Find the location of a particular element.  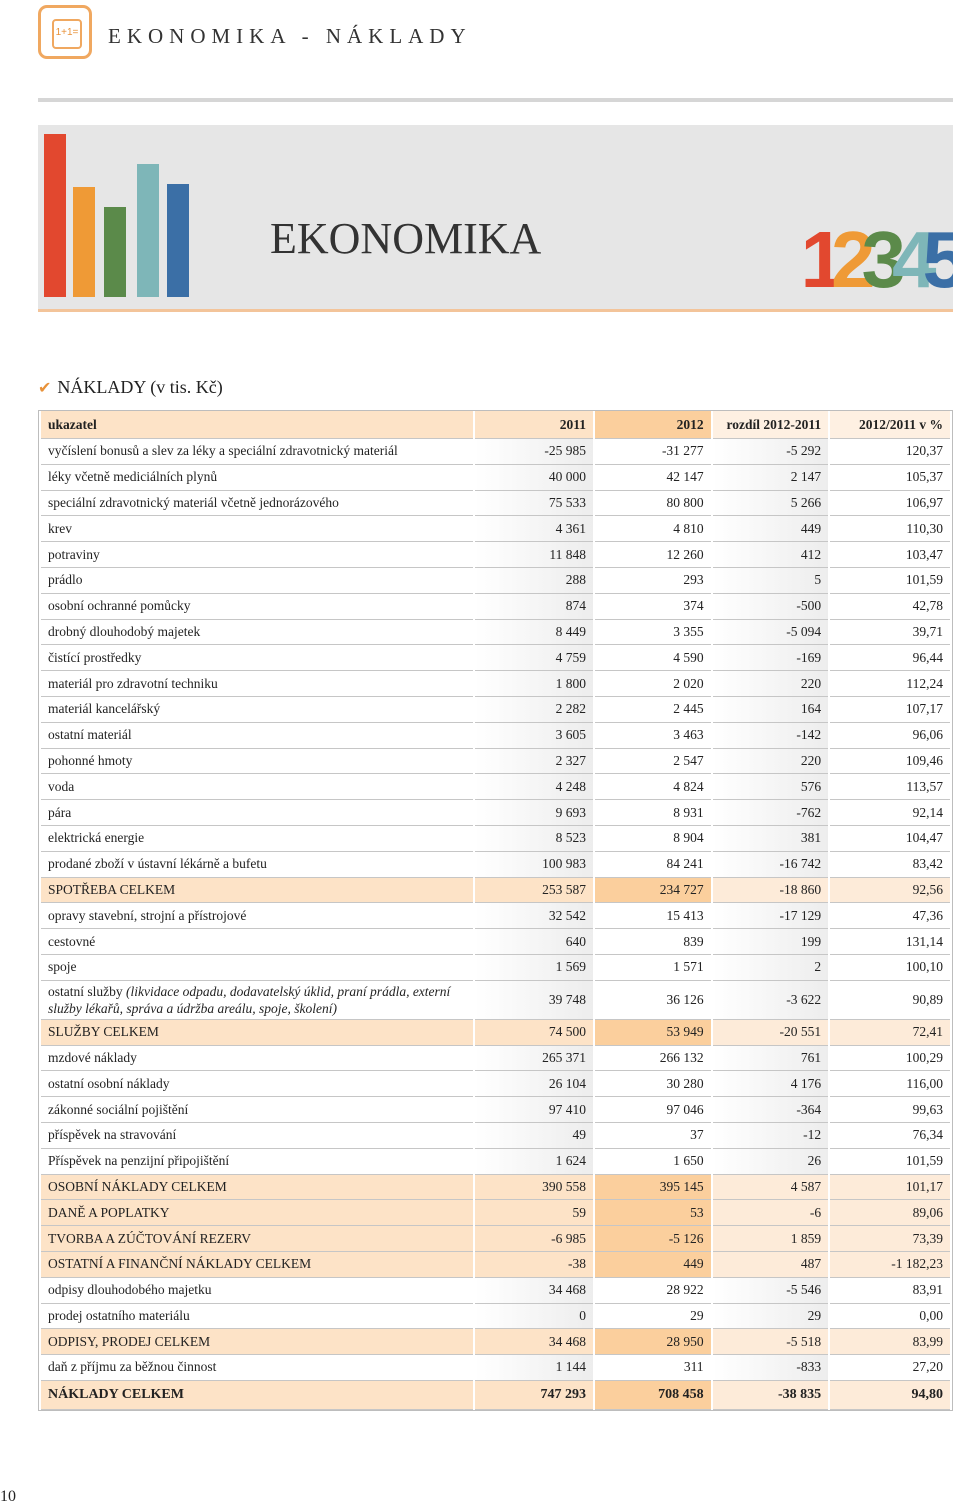

cell-value: -20 551 is located at coordinates (770, 1032).